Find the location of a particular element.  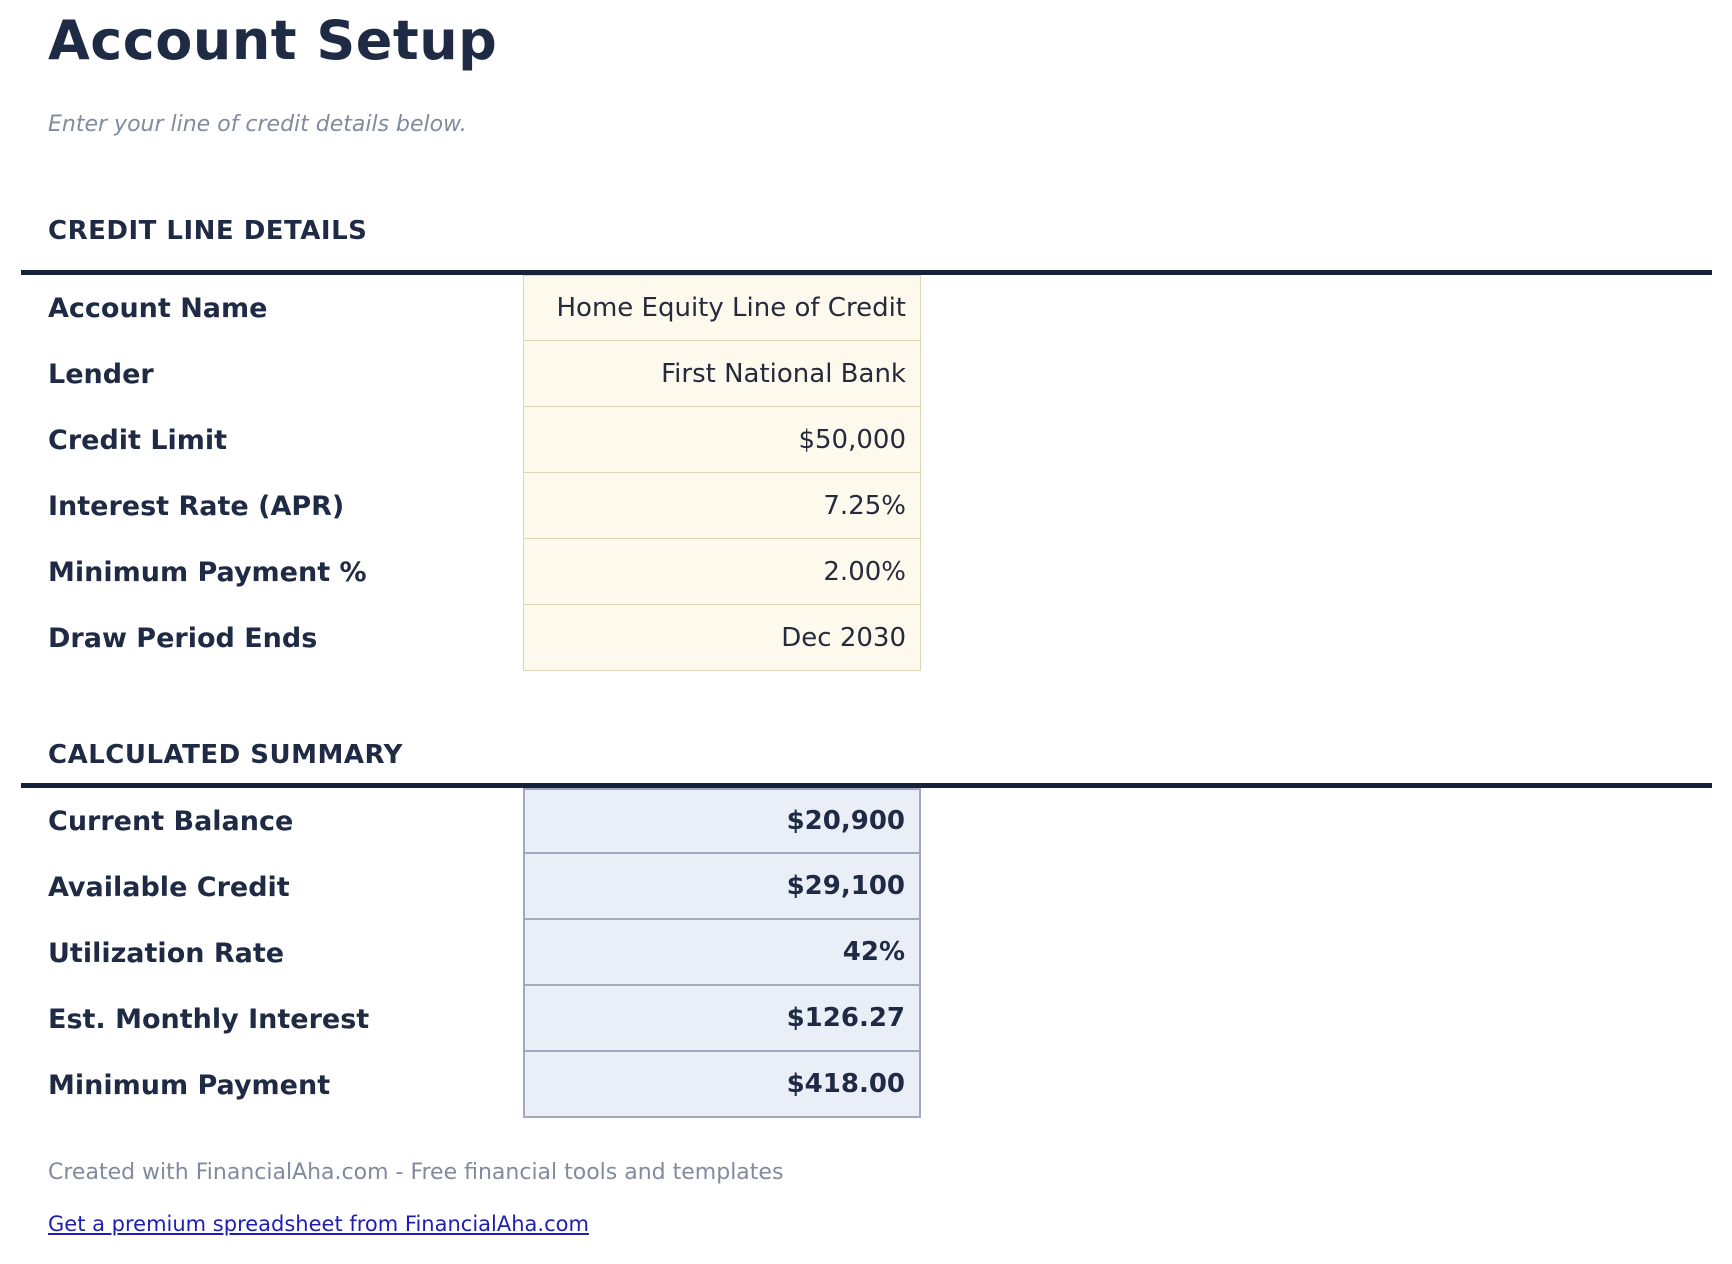

input-cell-draw-period-ends: Dec 2030 is located at coordinates (722, 638).